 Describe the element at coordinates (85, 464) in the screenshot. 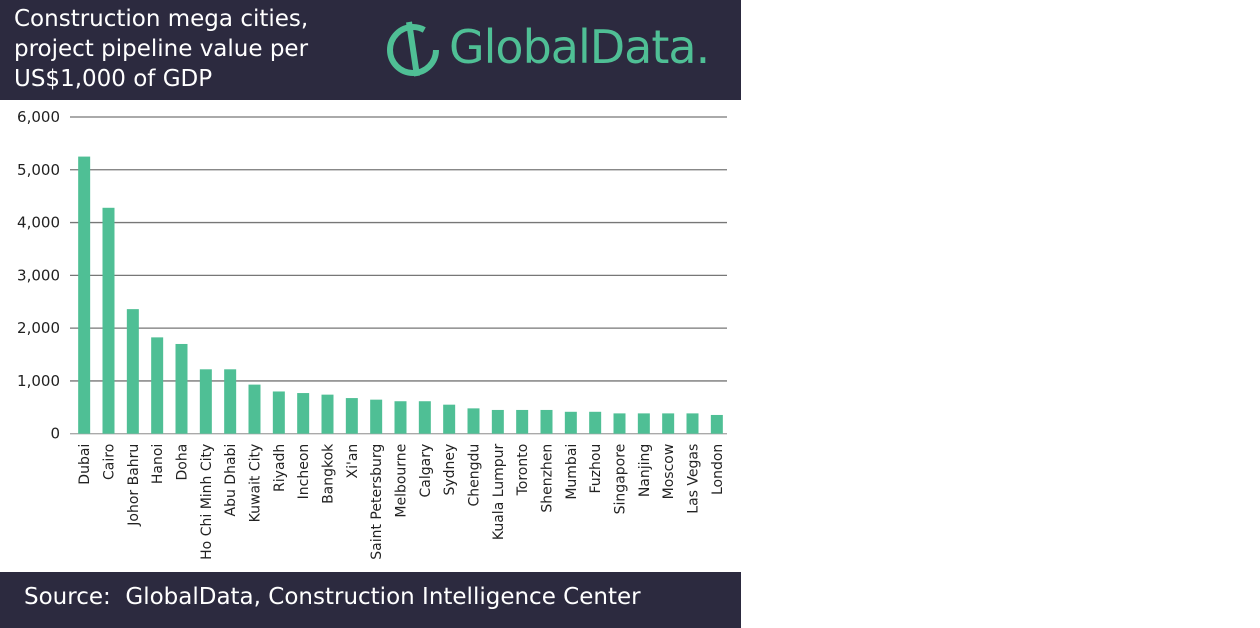

I see `x-tick-label: Dubai` at that location.